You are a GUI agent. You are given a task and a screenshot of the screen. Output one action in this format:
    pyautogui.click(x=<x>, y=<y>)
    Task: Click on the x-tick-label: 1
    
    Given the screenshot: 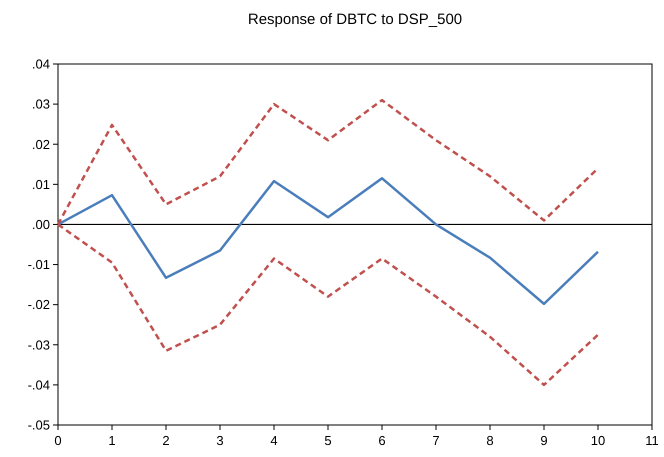 What is the action you would take?
    pyautogui.click(x=112, y=440)
    